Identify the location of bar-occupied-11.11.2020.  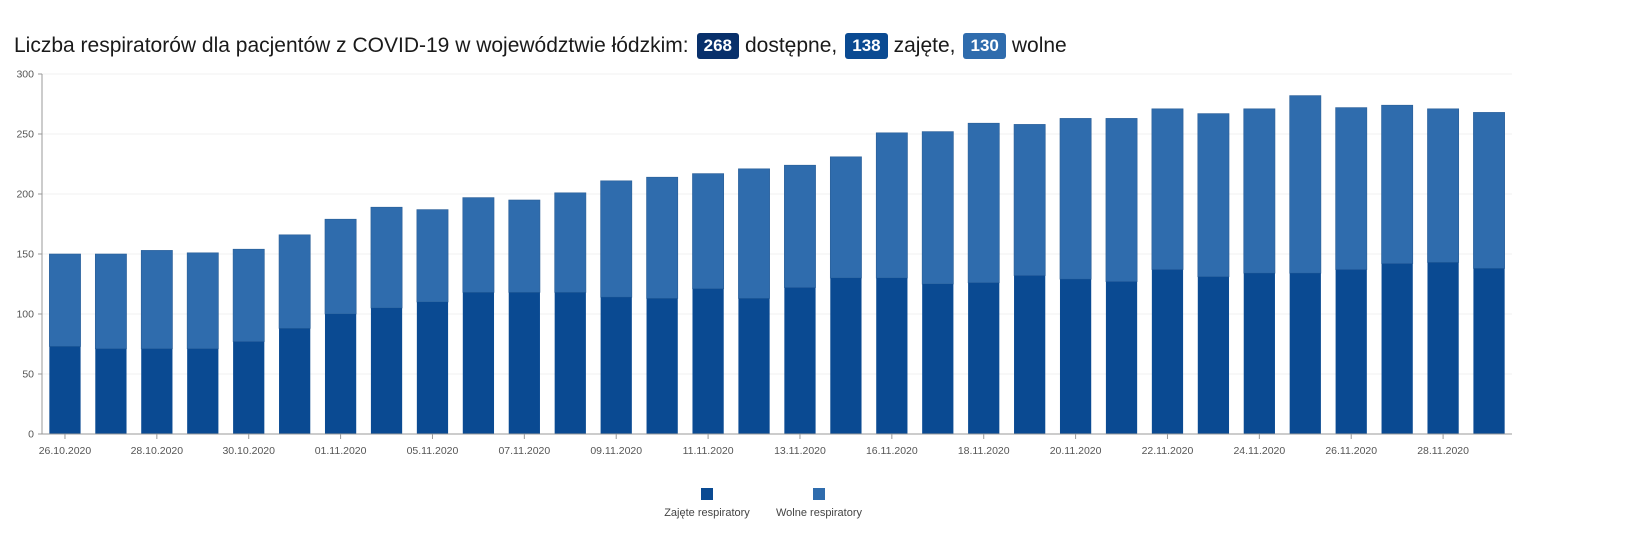
(708, 361).